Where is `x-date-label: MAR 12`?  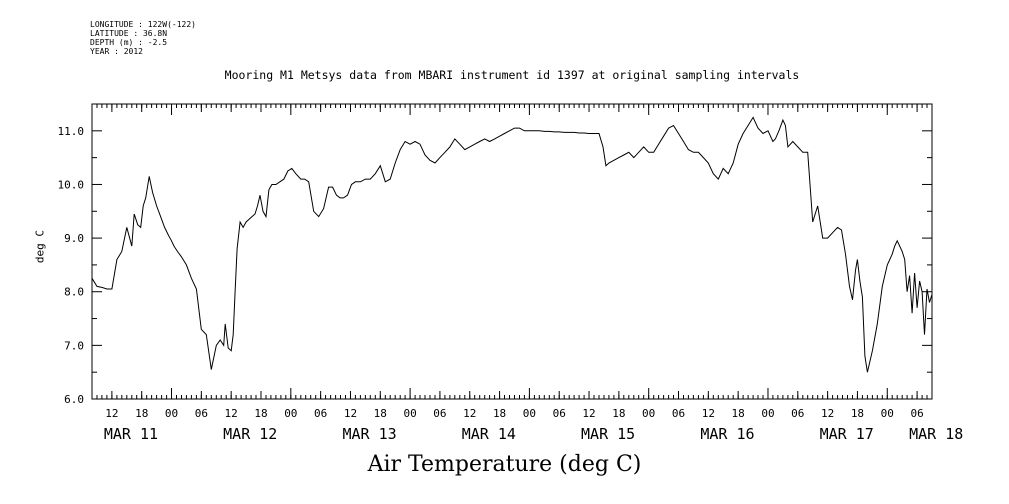 x-date-label: MAR 12 is located at coordinates (250, 434).